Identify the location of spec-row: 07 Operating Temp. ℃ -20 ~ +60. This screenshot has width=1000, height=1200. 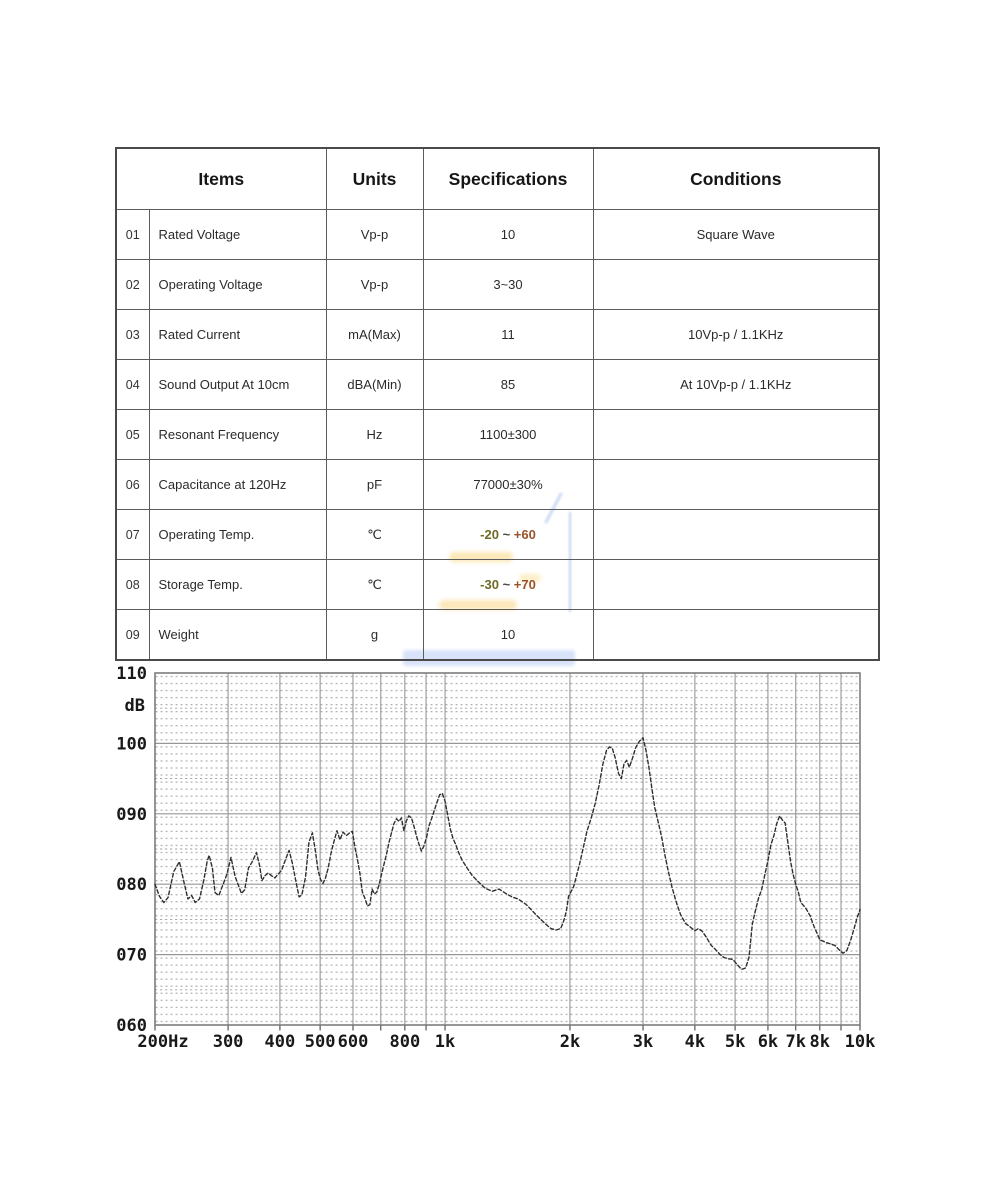
(497, 534).